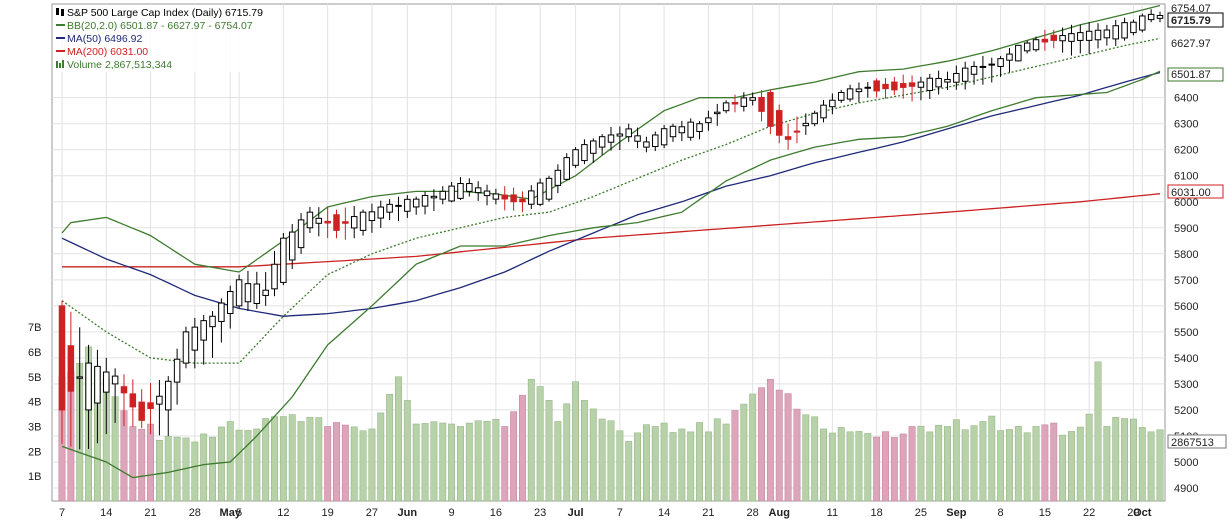  I want to click on ma200-tag: 6031.00, so click(1191, 193).